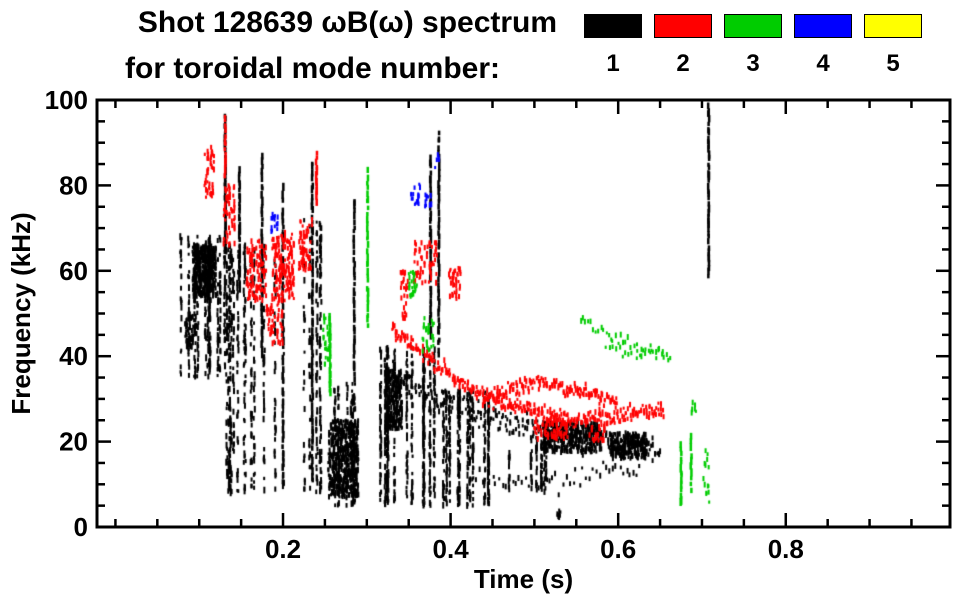  Describe the element at coordinates (73, 271) in the screenshot. I see `y-tick-label: 60` at that location.